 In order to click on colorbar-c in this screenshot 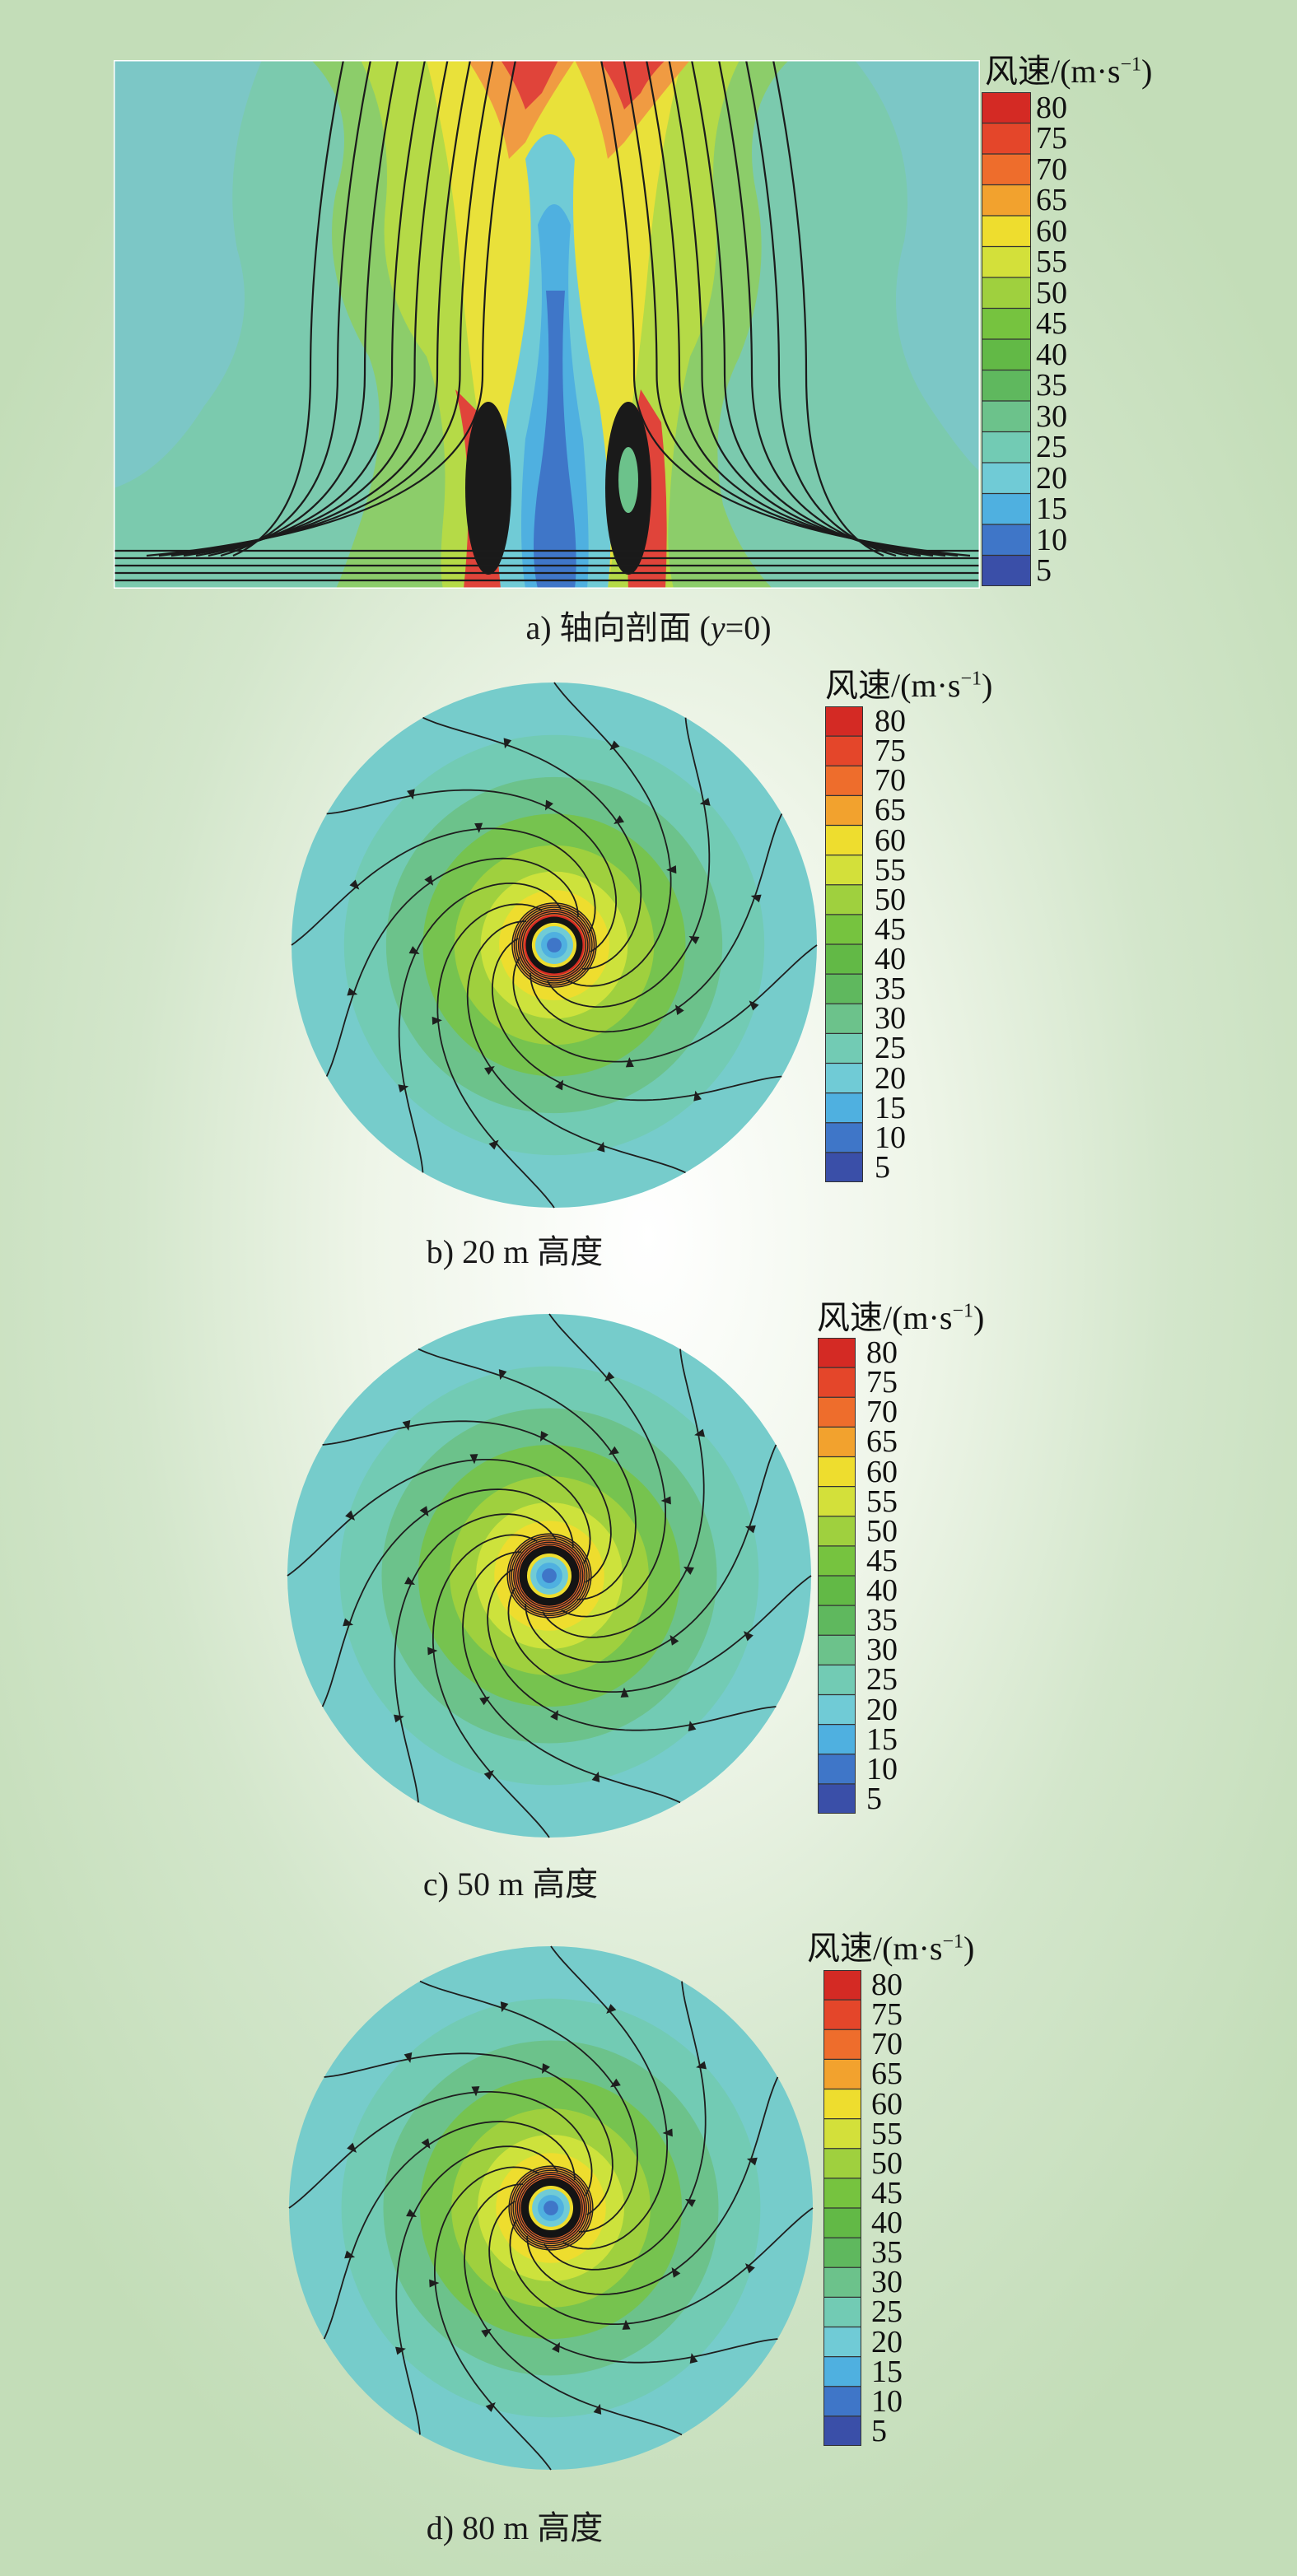, I will do `click(837, 1576)`.